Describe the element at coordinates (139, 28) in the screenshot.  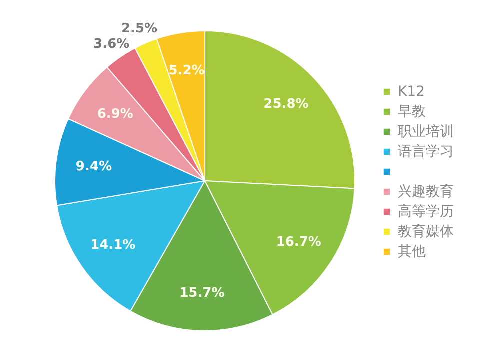
I see `data-label: 2.5%` at that location.